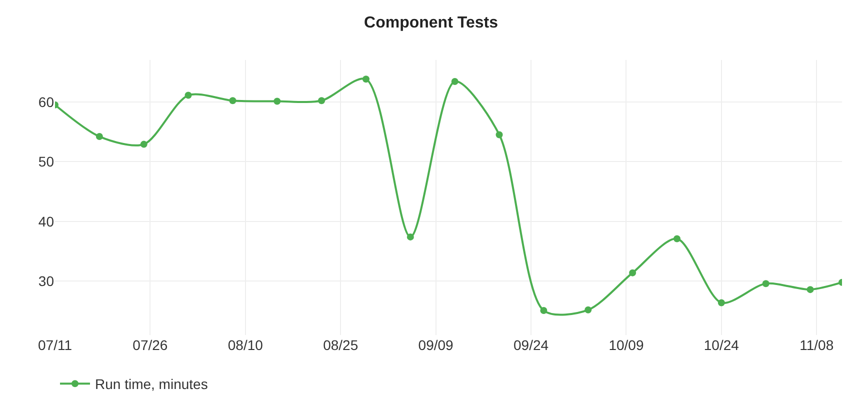  What do you see at coordinates (55, 345) in the screenshot?
I see `x-tick-label: 07/11` at bounding box center [55, 345].